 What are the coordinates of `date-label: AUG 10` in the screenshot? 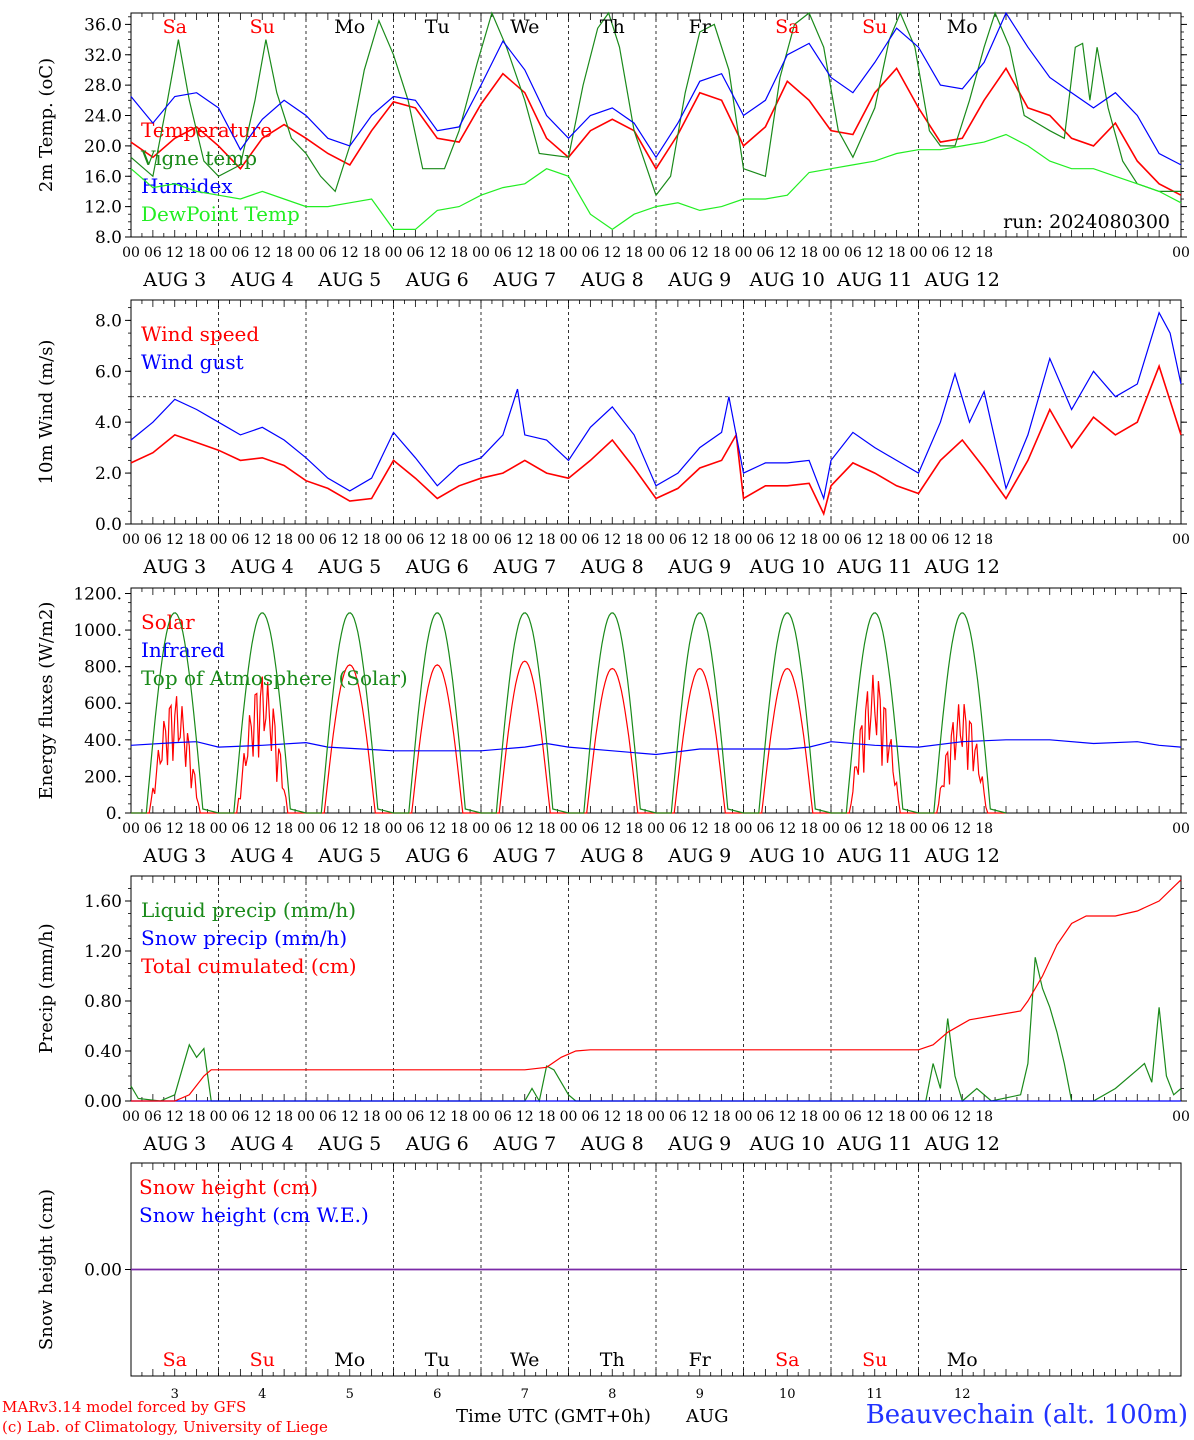 It's located at (787, 280).